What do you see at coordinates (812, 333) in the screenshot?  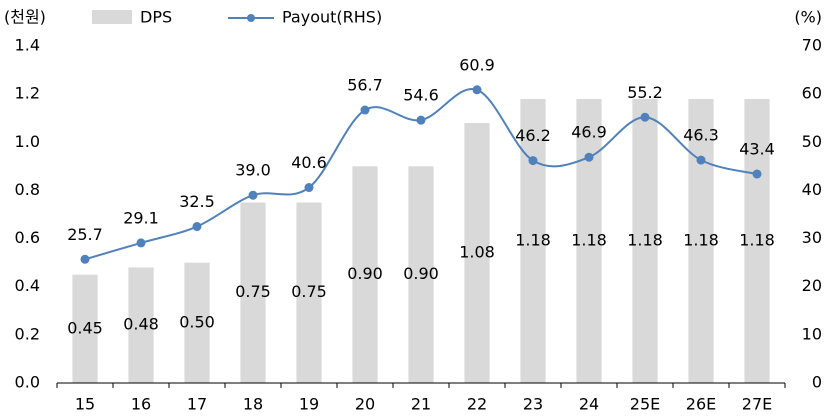 I see `y2-tick-label: 10` at bounding box center [812, 333].